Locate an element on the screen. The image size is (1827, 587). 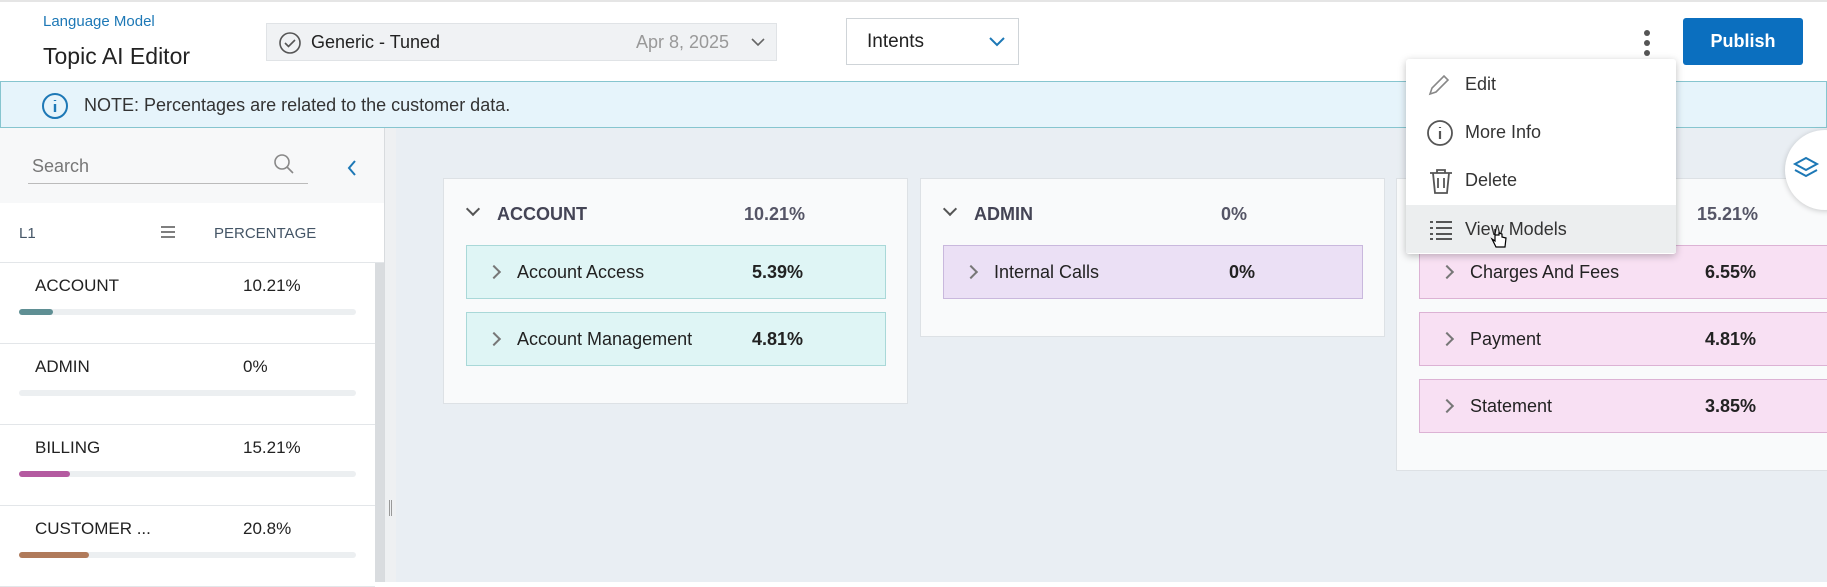
card-percent: 15.21% is located at coordinates (1728, 214).